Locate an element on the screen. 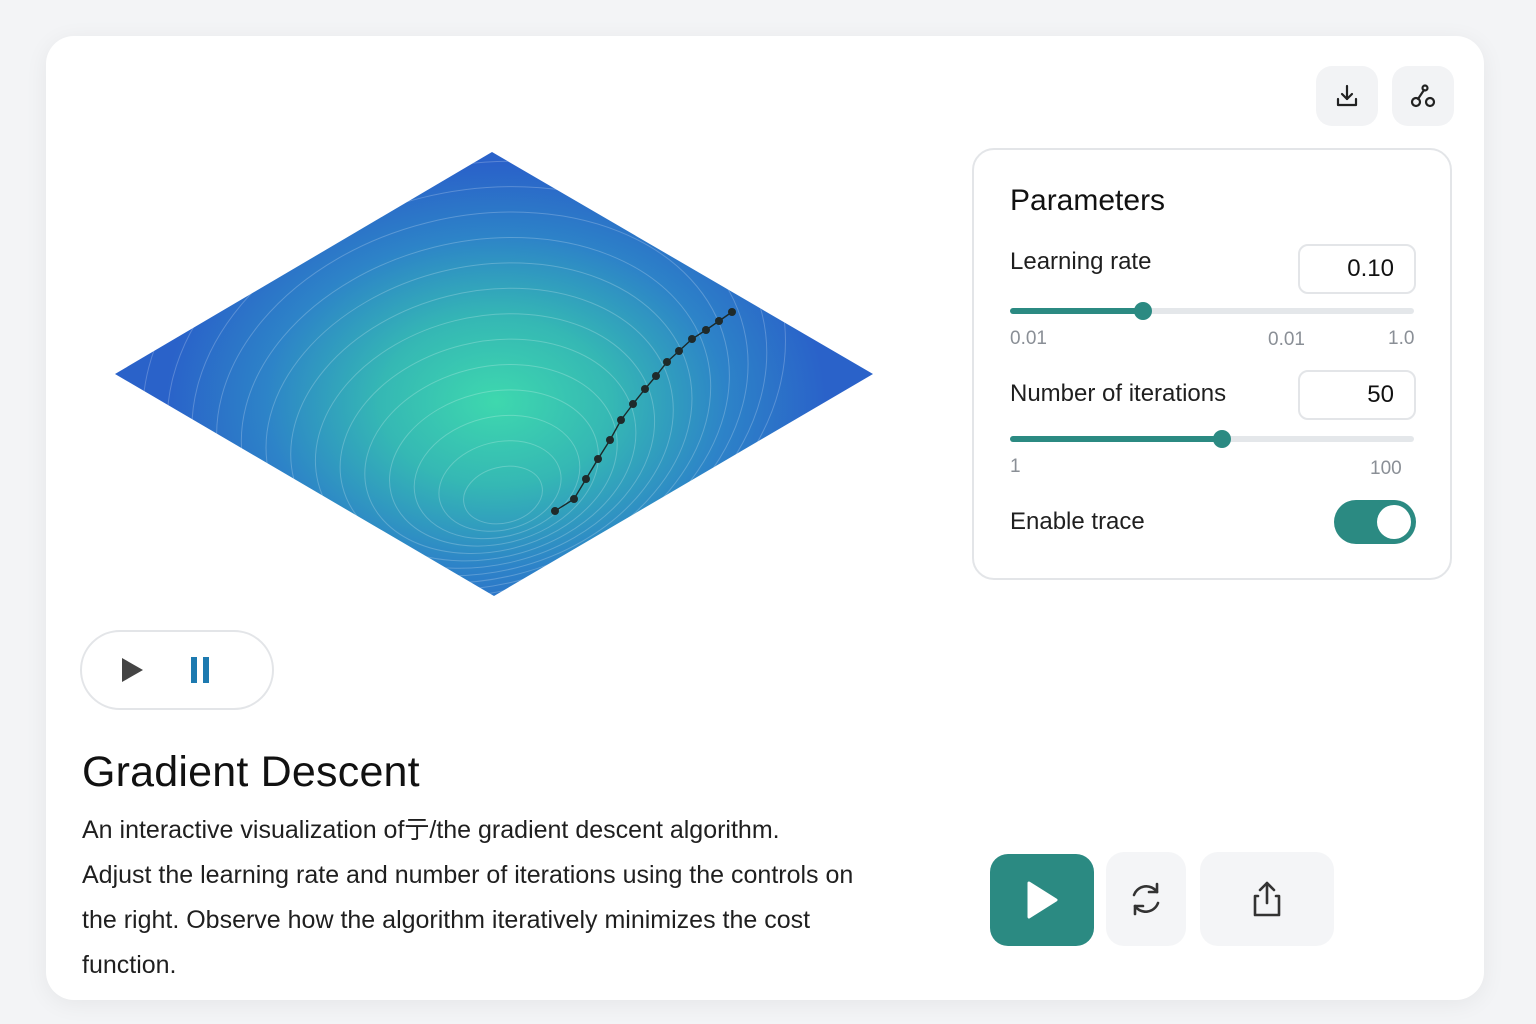  learning-rate-max: 1.0 is located at coordinates (1401, 338).